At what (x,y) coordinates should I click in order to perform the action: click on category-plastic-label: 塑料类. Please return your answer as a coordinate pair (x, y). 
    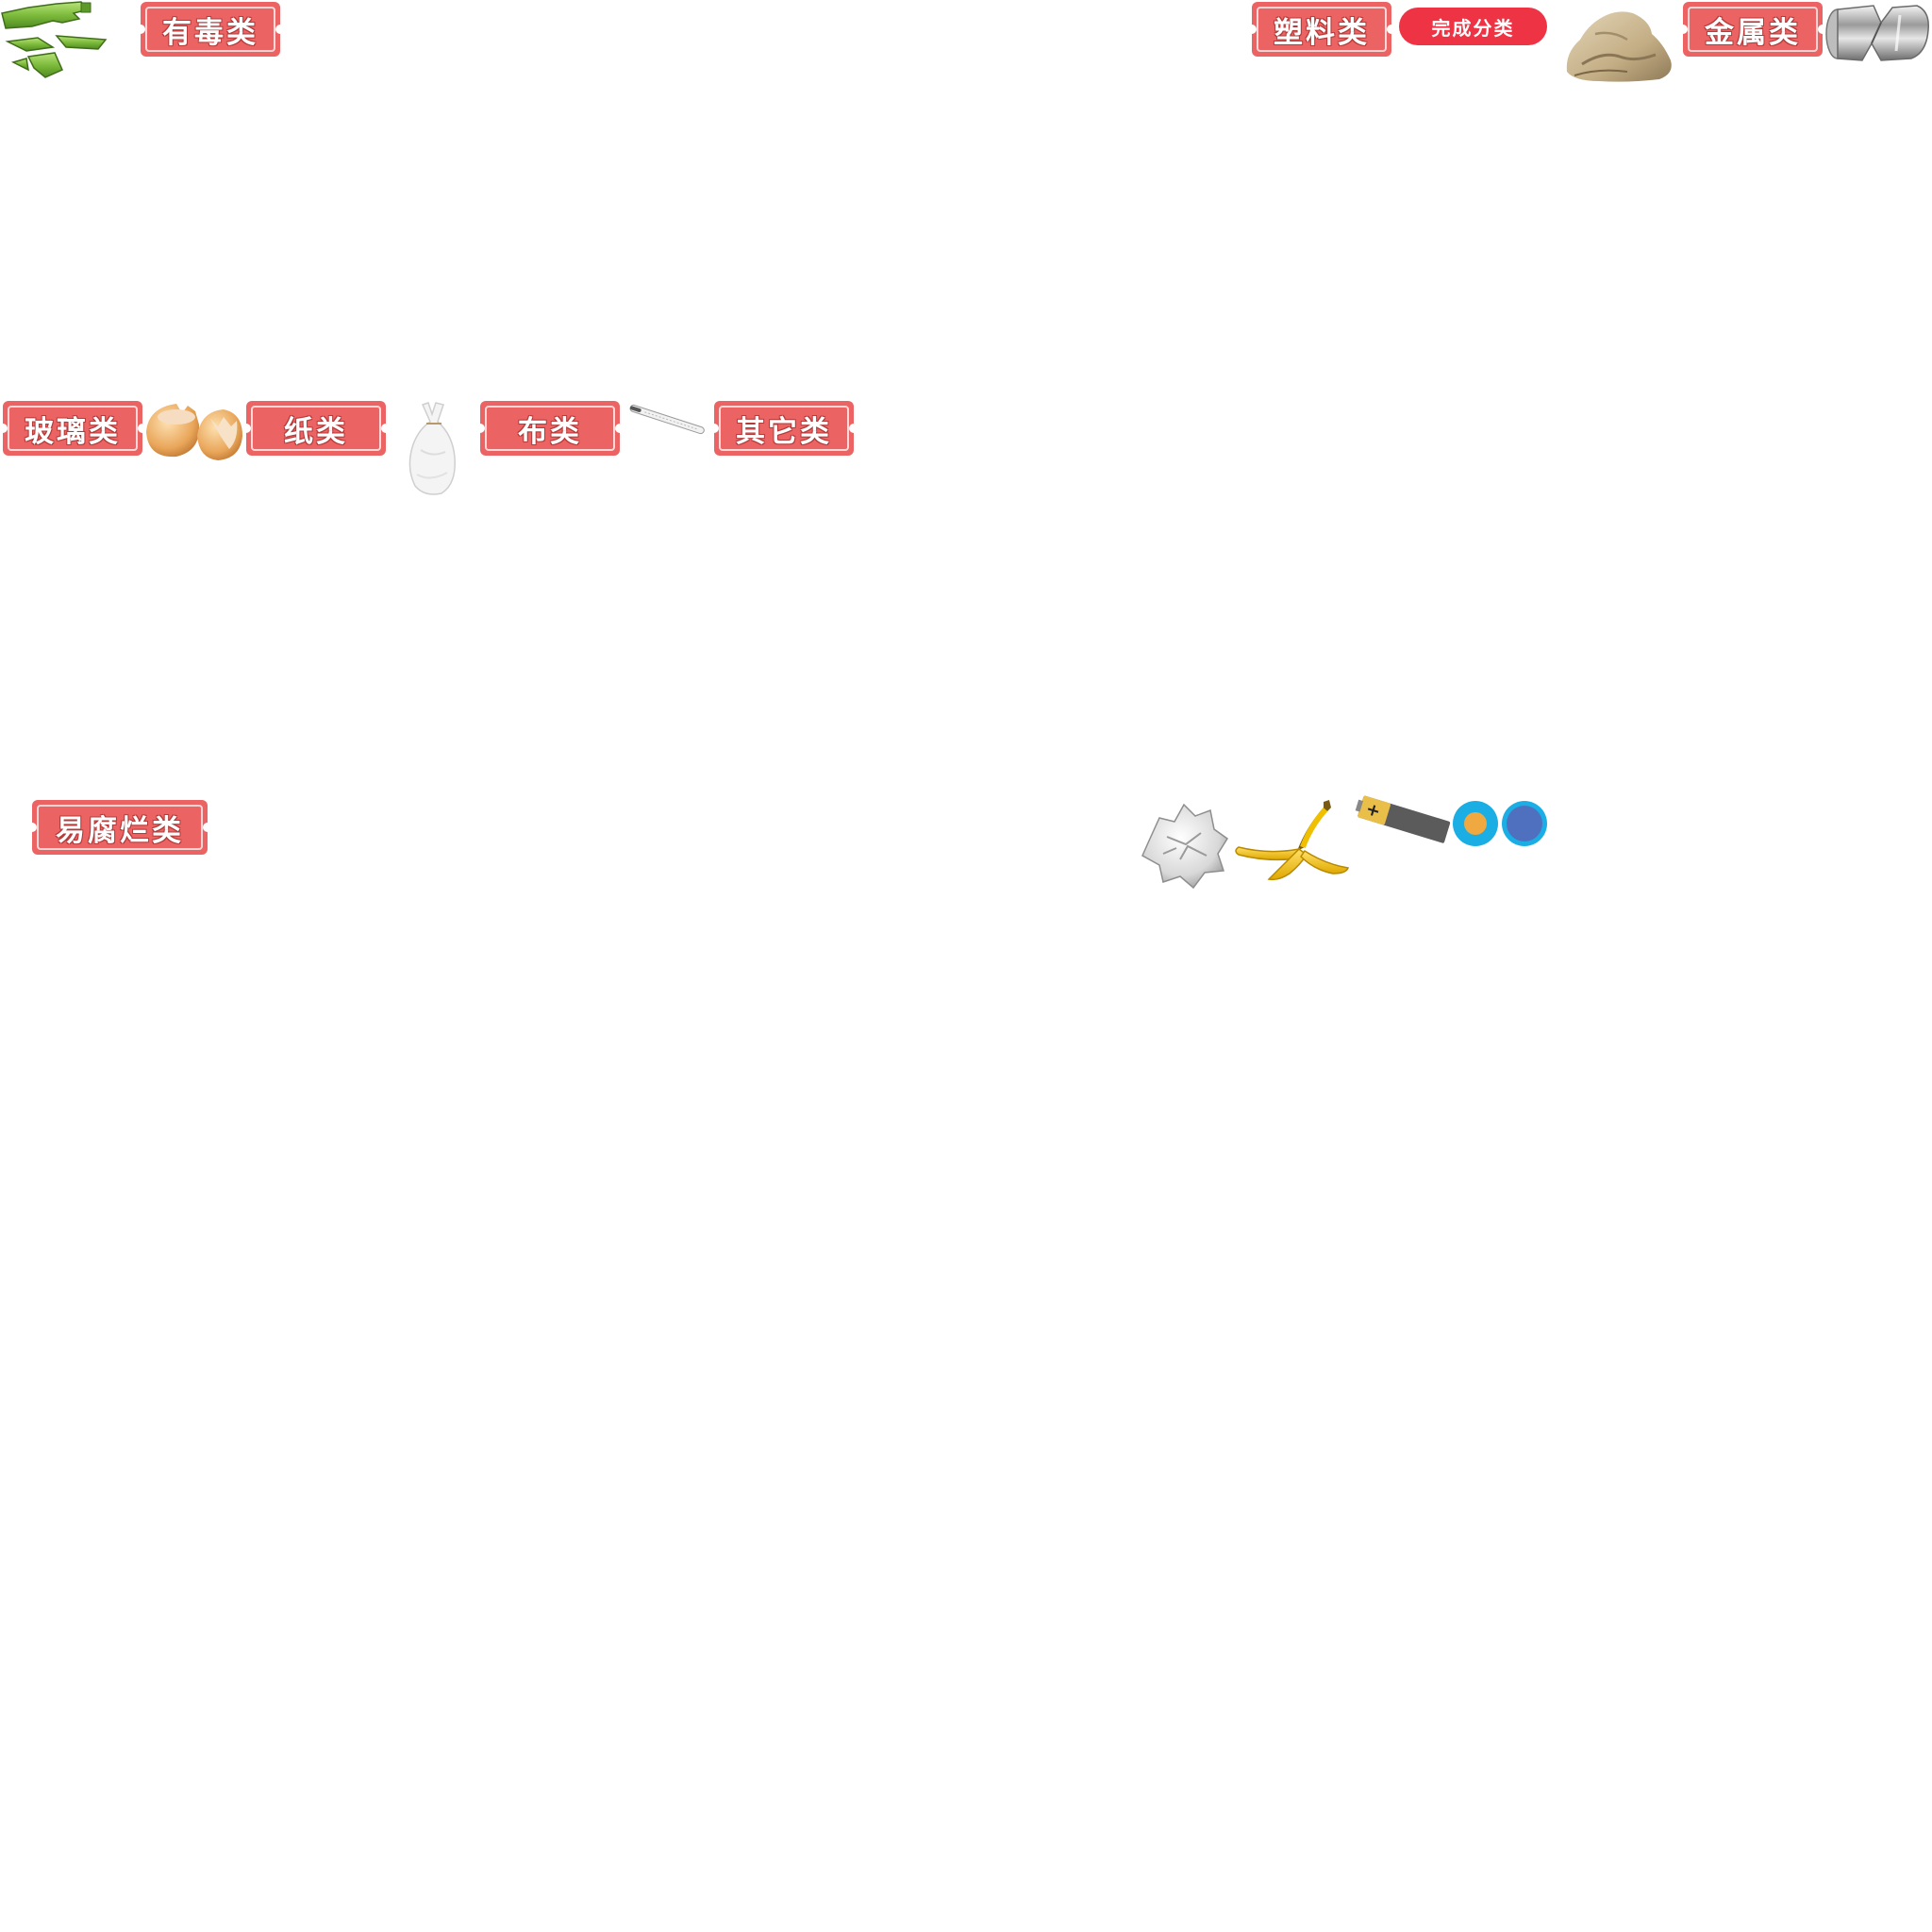
    Looking at the image, I should click on (1322, 33).